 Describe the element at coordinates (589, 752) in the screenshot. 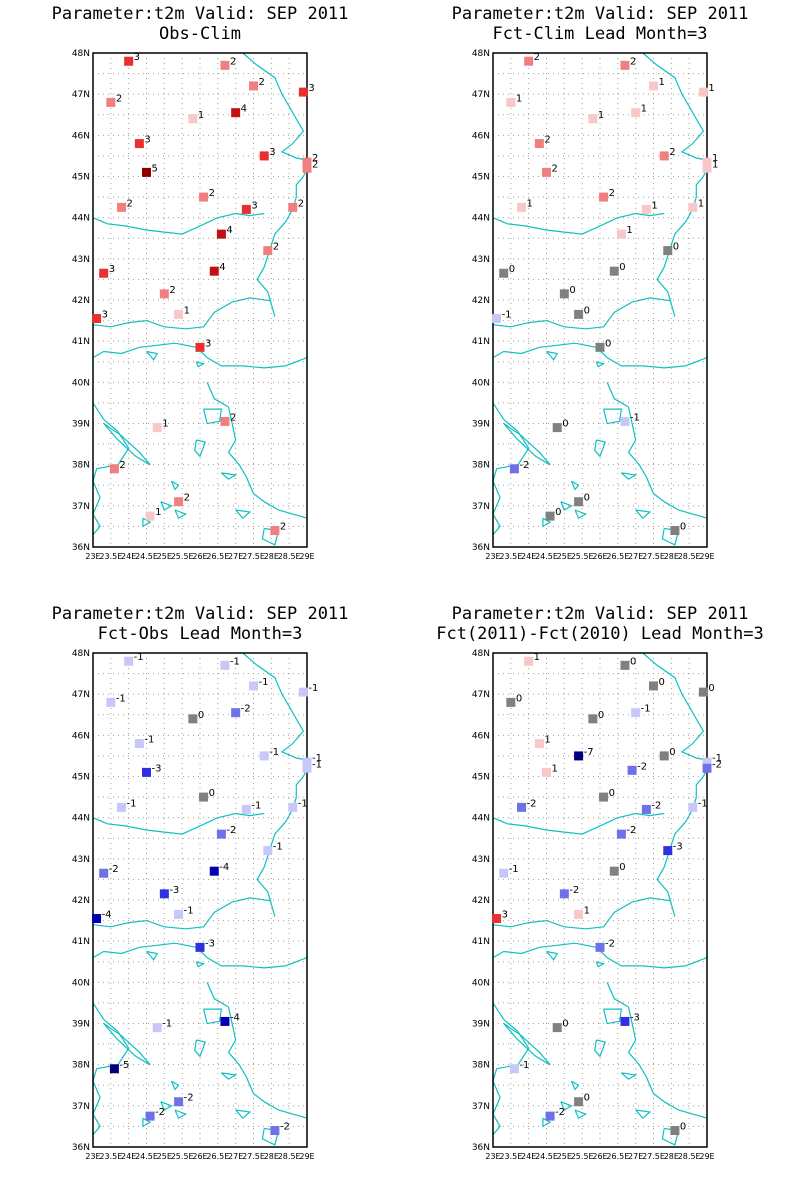

I see `station-value-label: -7` at that location.